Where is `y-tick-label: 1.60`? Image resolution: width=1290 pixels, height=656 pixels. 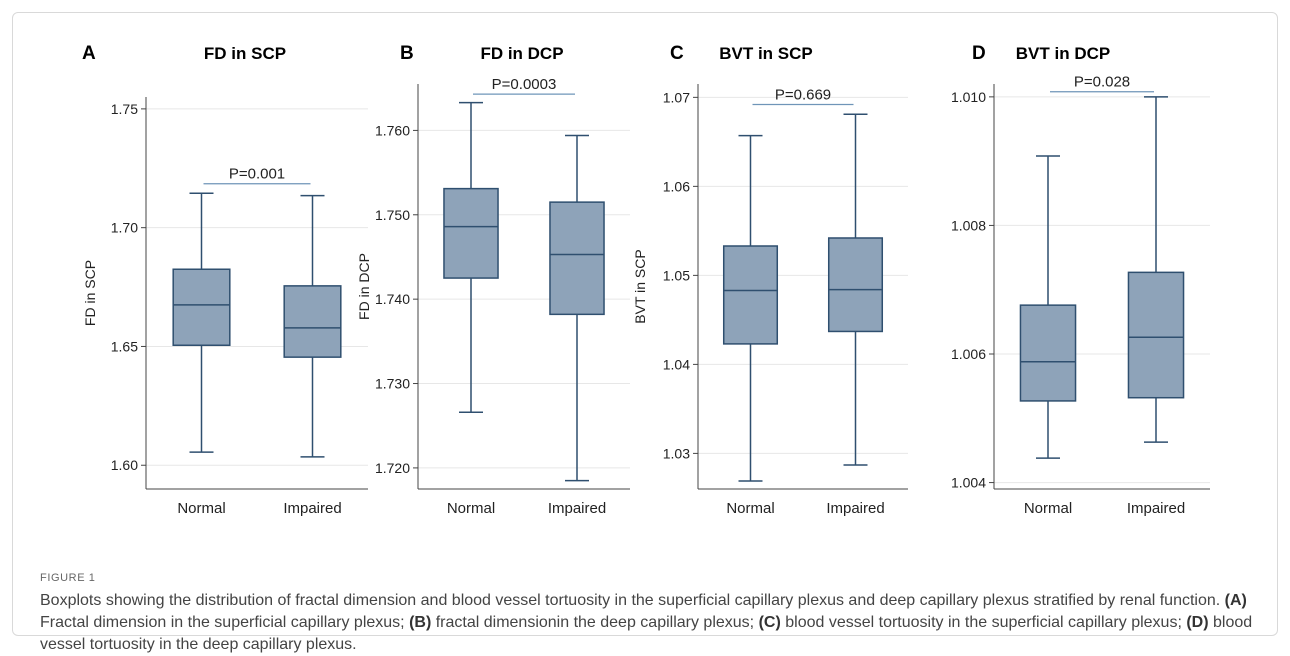 y-tick-label: 1.60 is located at coordinates (124, 465).